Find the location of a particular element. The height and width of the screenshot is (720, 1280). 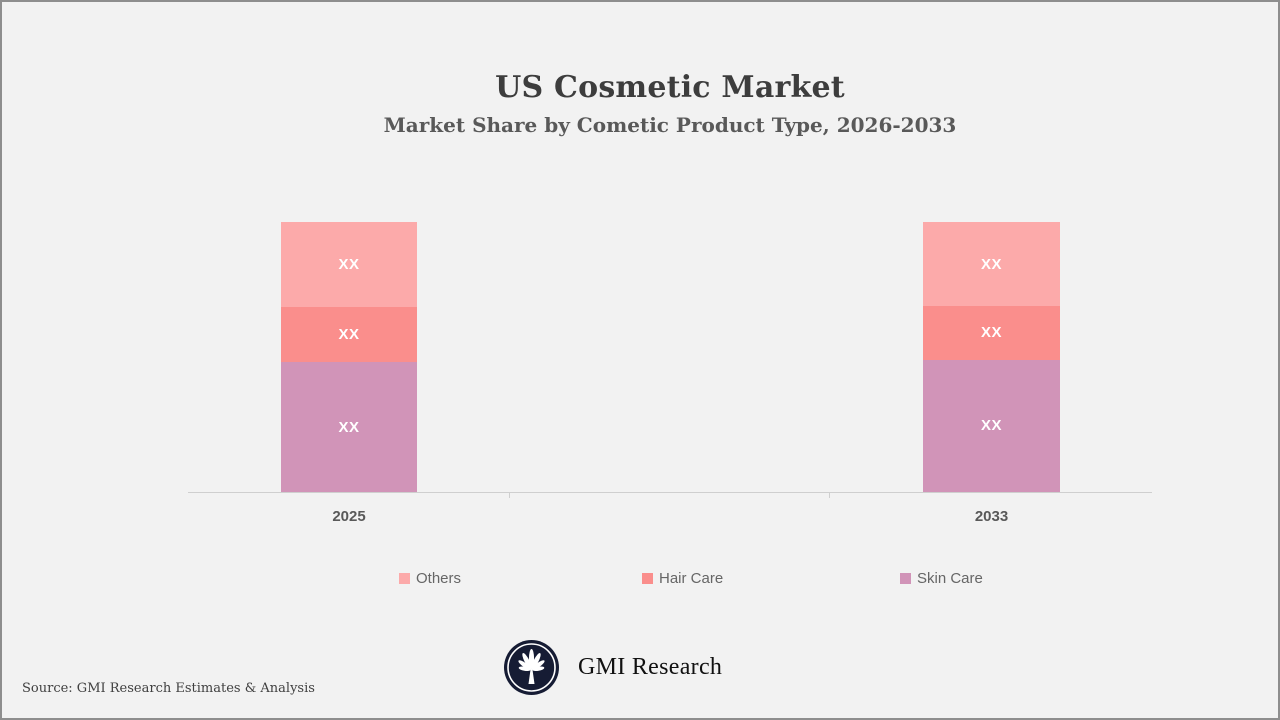

brand-lockup: GMI Research is located at coordinates (612, 667).